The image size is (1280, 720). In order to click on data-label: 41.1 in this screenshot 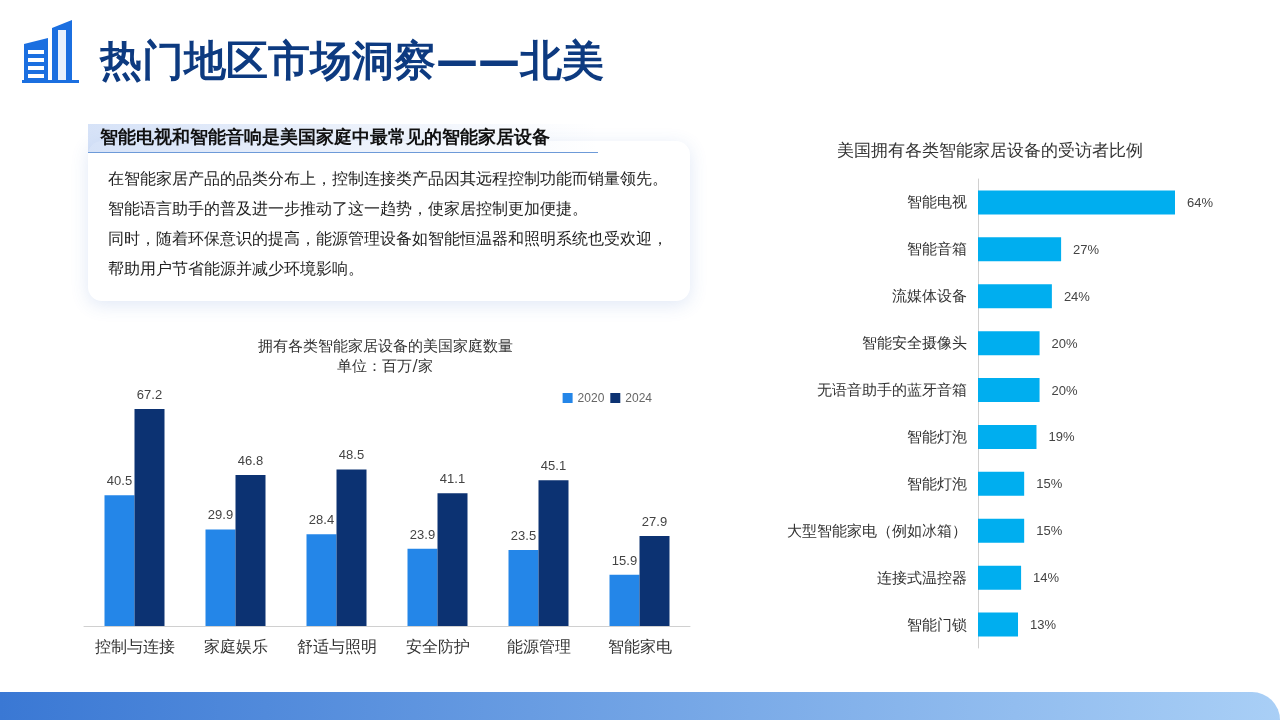, I will do `click(452, 479)`.